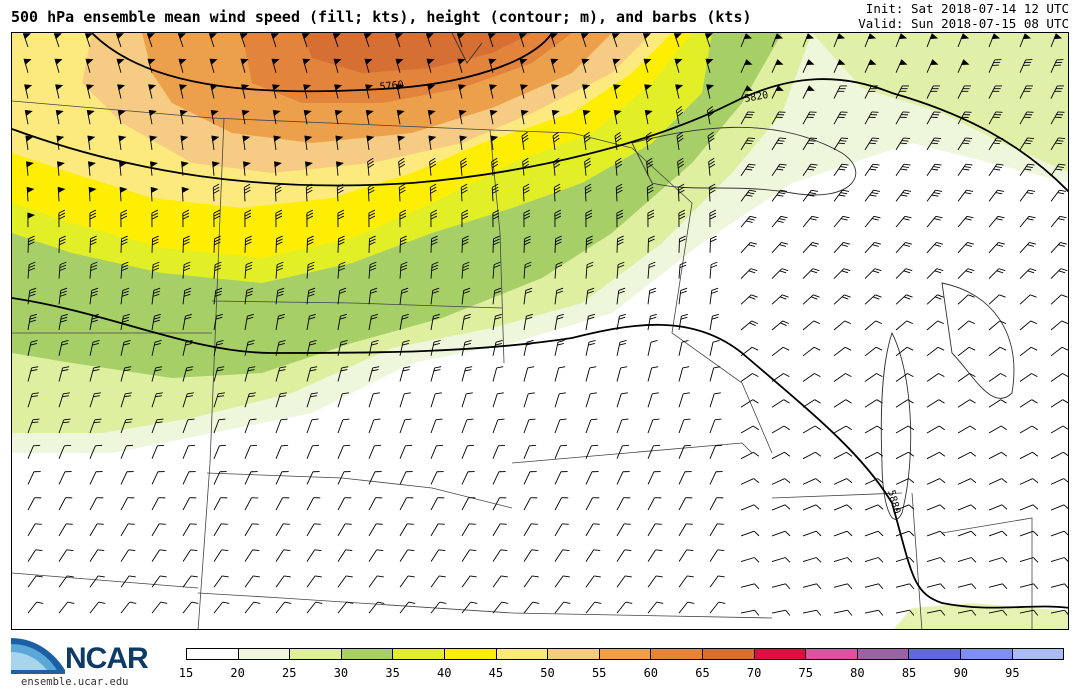 This screenshot has width=1080, height=693. Describe the element at coordinates (625, 654) in the screenshot. I see `wind-speed-colorbar` at that location.